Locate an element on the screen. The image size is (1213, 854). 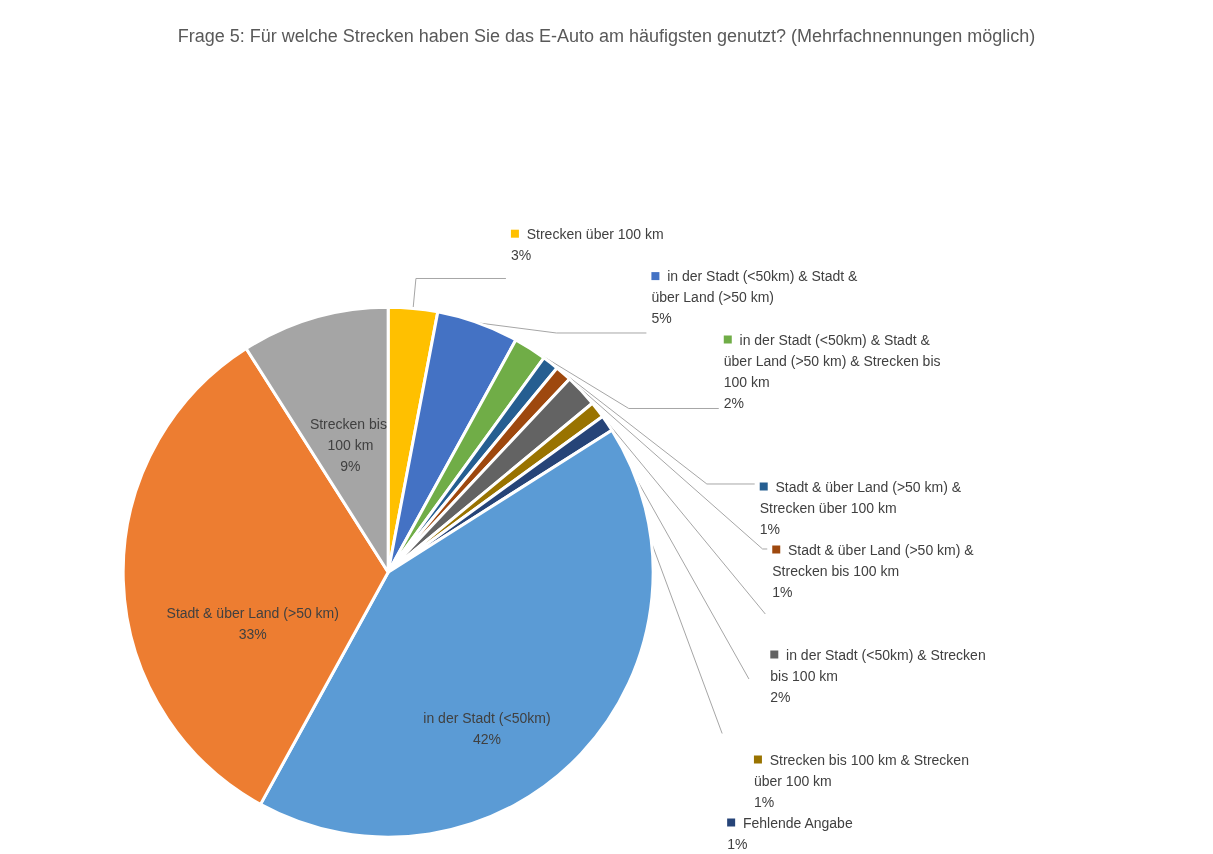
legend-label: Fehlende Angabe is located at coordinates (794, 822).